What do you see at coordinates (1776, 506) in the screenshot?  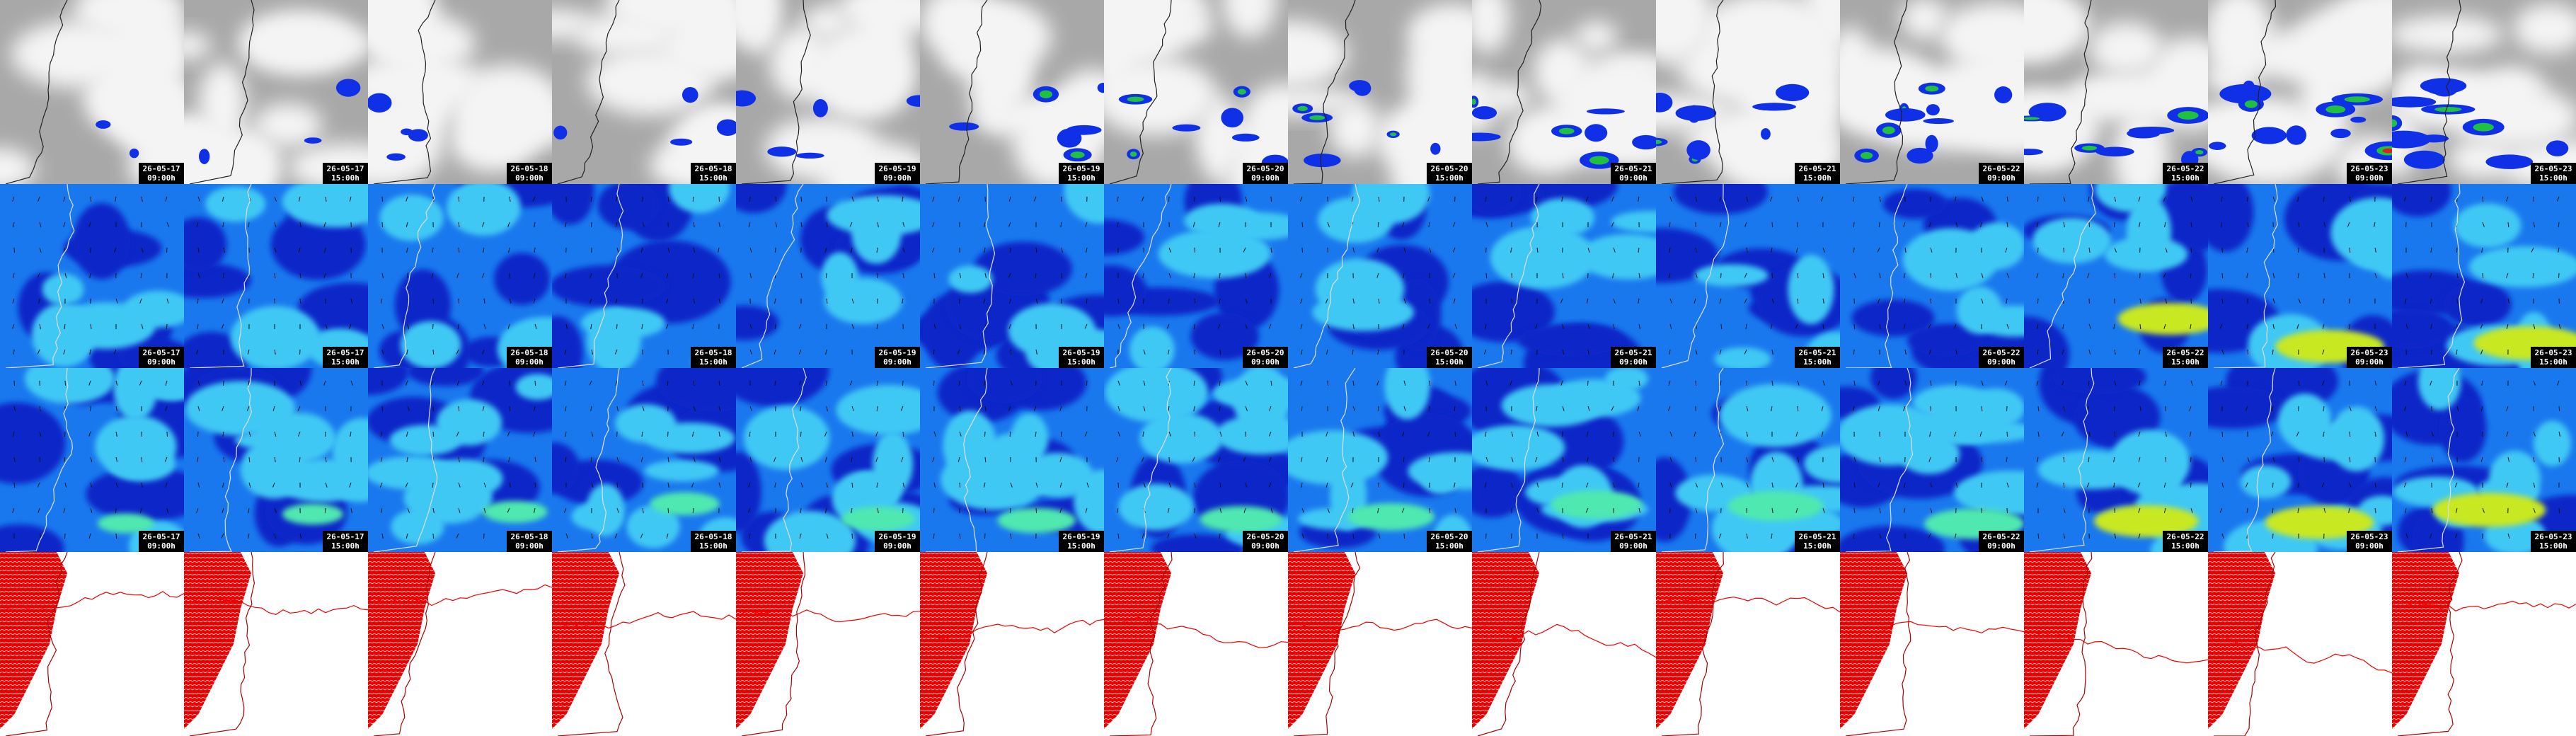 I see `field-strong` at bounding box center [1776, 506].